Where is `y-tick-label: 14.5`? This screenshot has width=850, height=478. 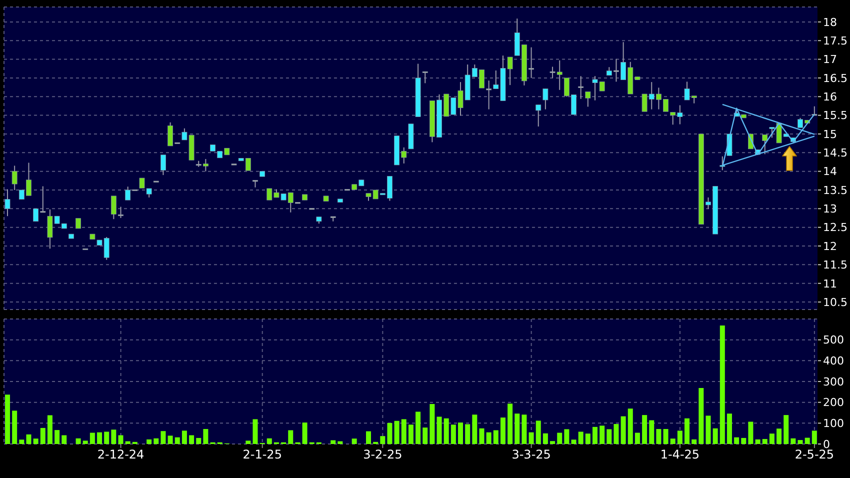 y-tick-label: 14.5 is located at coordinates (835, 153).